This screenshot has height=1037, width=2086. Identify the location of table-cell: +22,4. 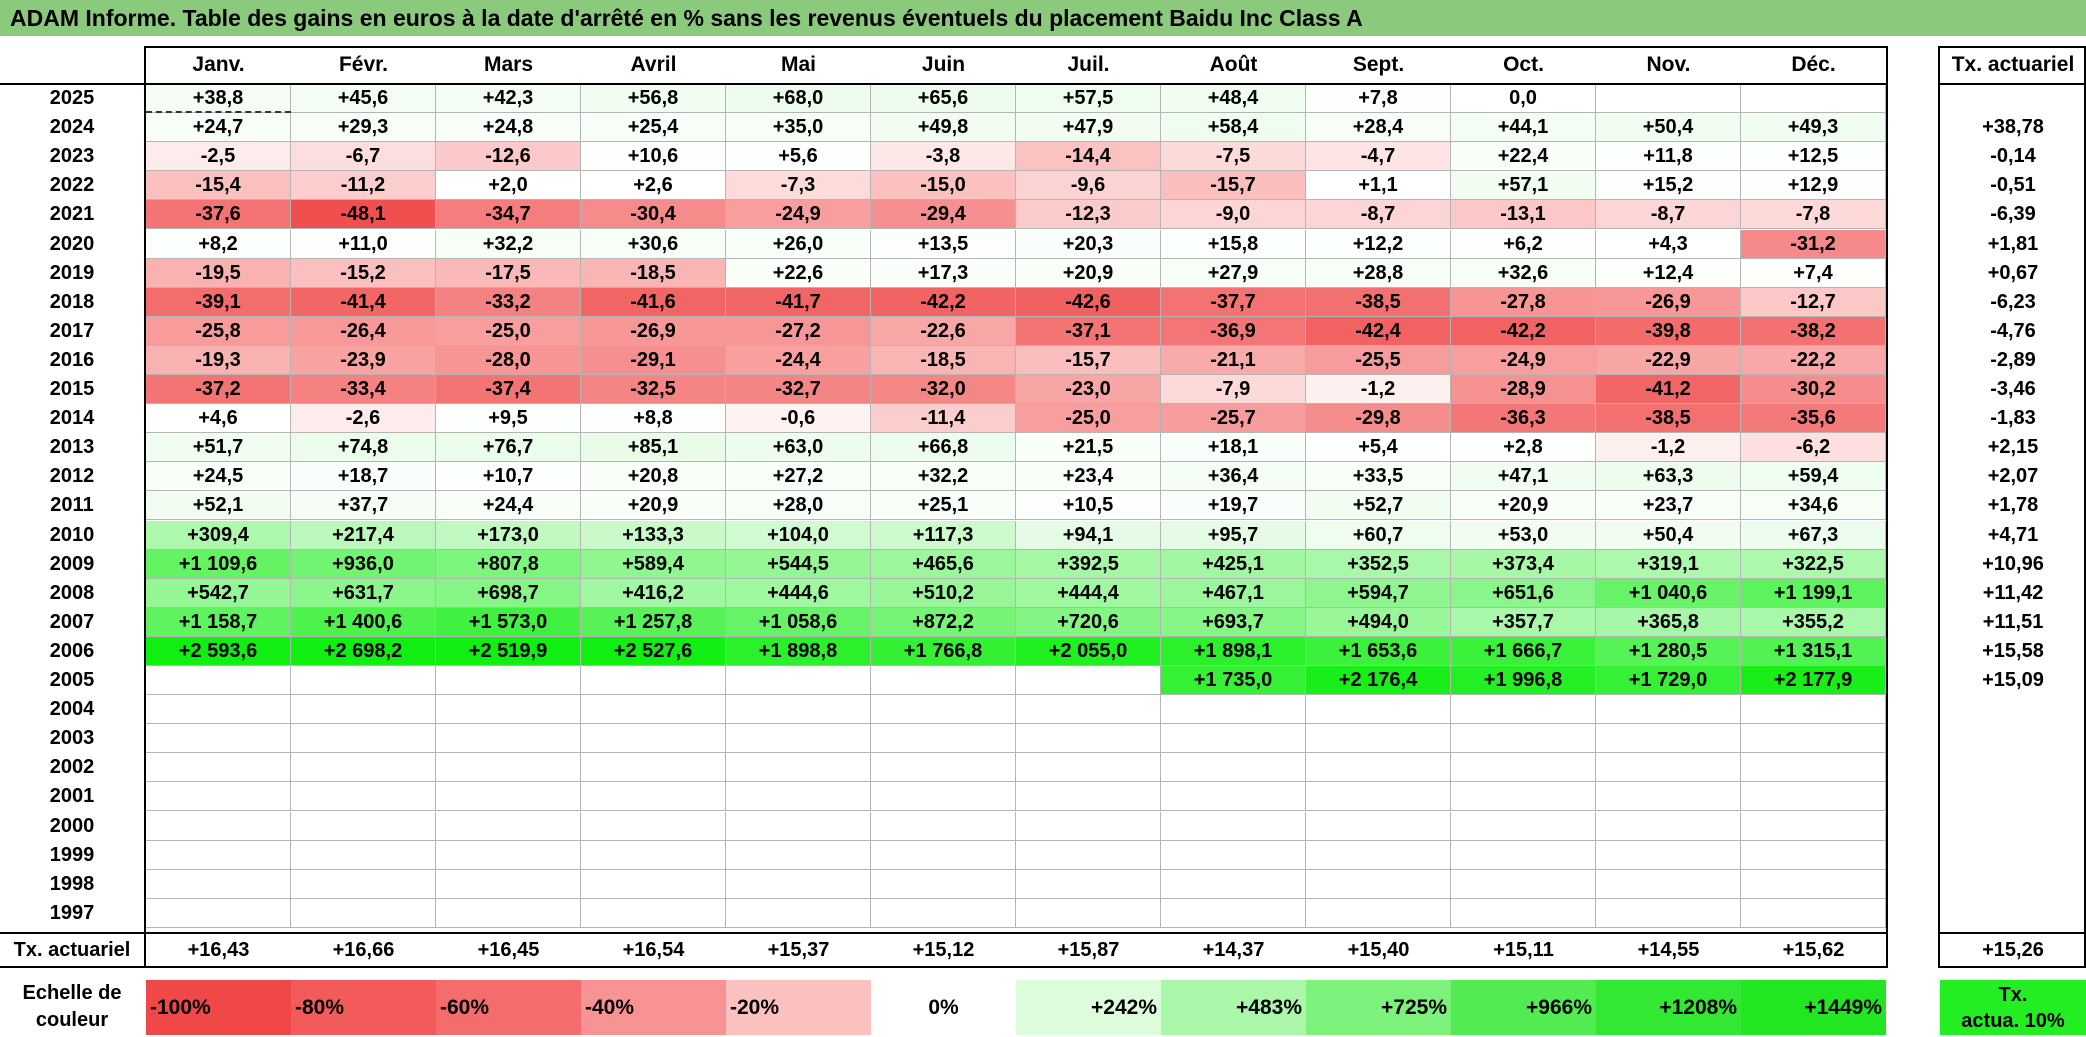
(1523, 157).